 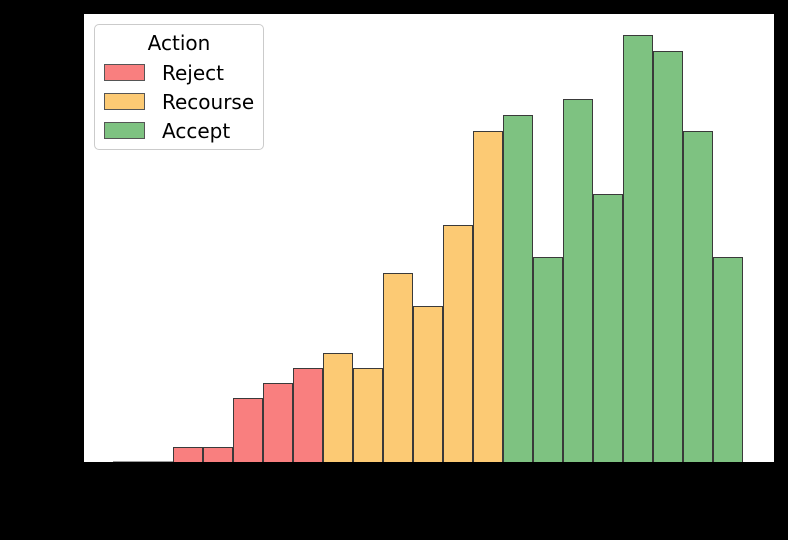 What do you see at coordinates (193, 72) in the screenshot?
I see `legend-label-reject: Reject` at bounding box center [193, 72].